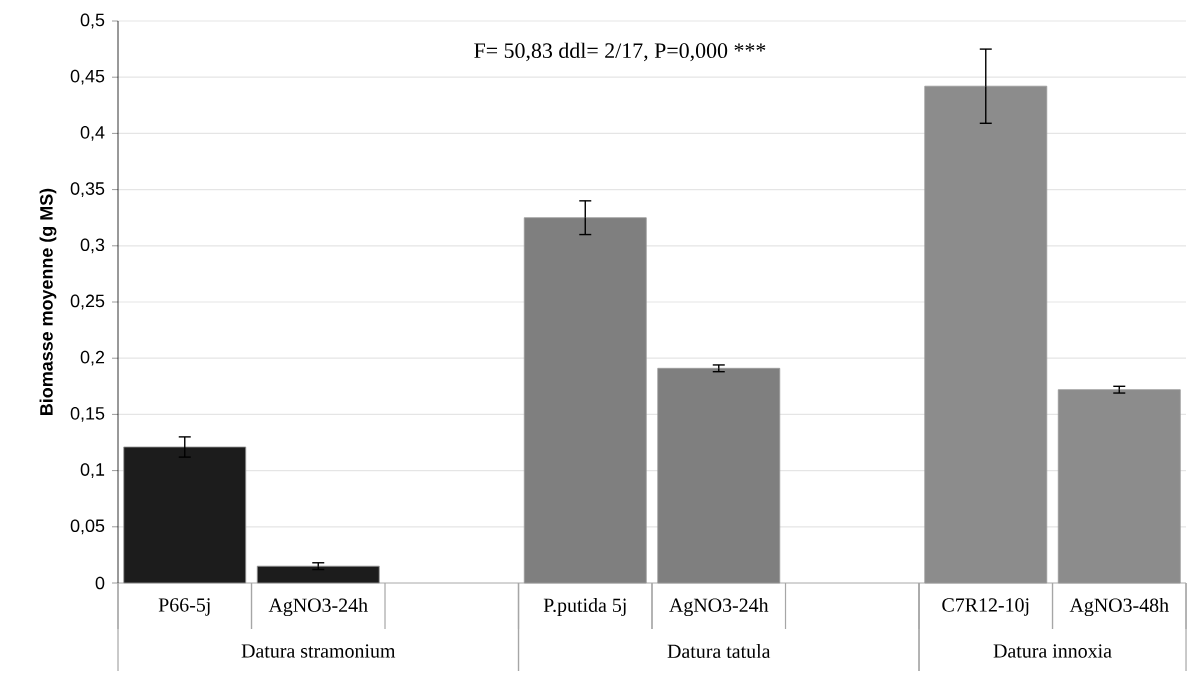 This screenshot has width=1197, height=675. What do you see at coordinates (92, 246) in the screenshot?
I see `y-tick-label: 0,3` at bounding box center [92, 246].